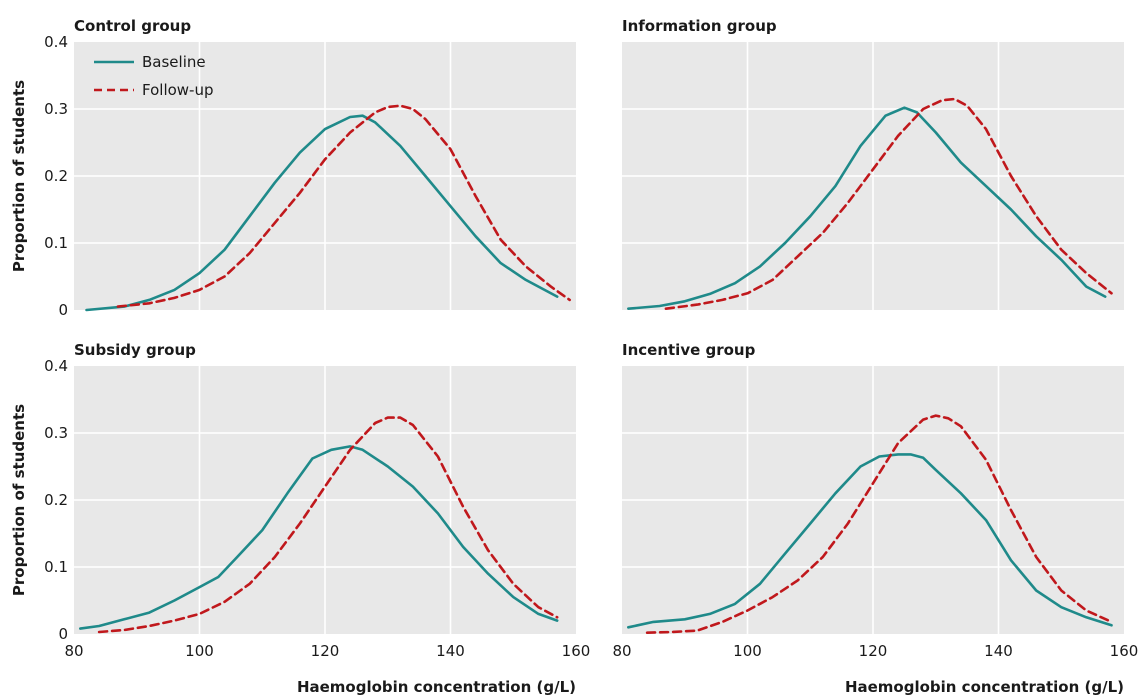 Image resolution: width=1139 pixels, height=697 pixels. What do you see at coordinates (178, 90) in the screenshot?
I see `legend-followup-label: Follow-up` at bounding box center [178, 90].